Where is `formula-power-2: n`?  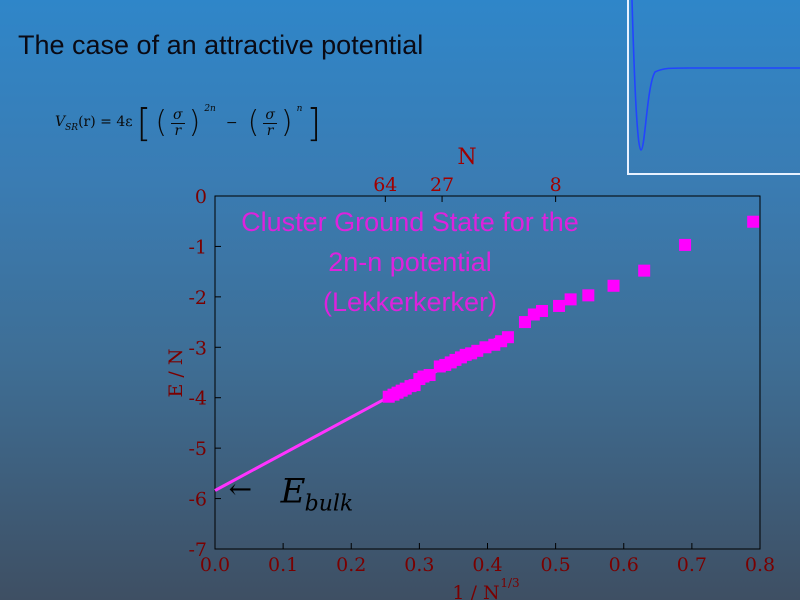 formula-power-2: n is located at coordinates (299, 109).